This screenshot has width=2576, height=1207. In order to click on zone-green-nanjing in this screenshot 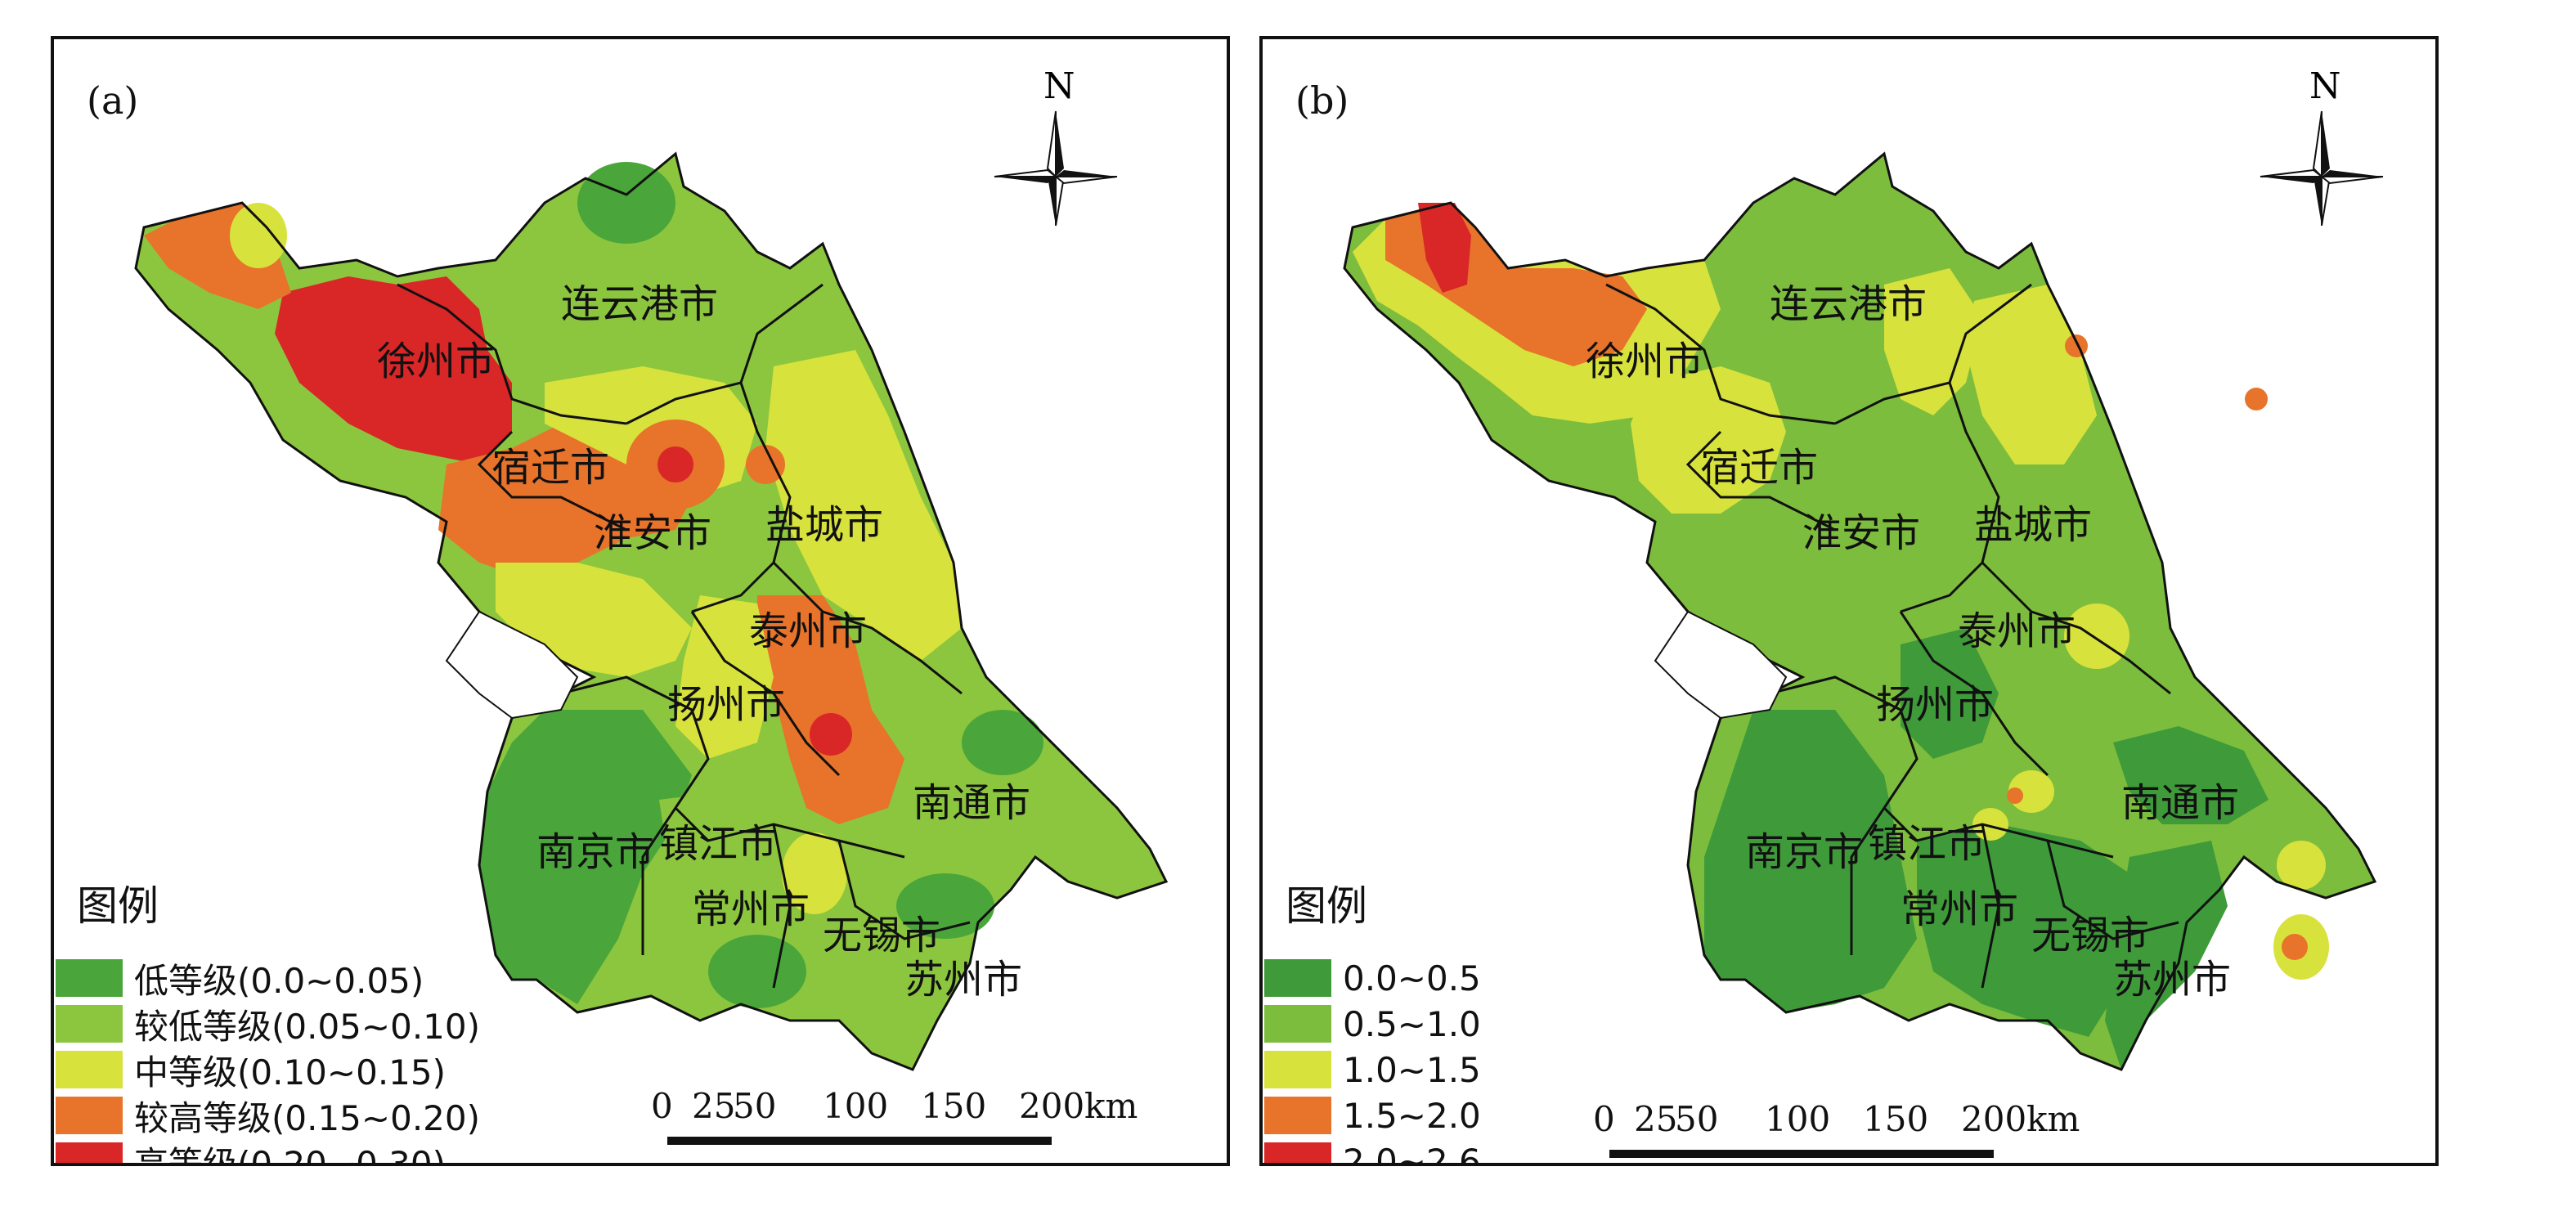, I will do `click(585, 857)`.